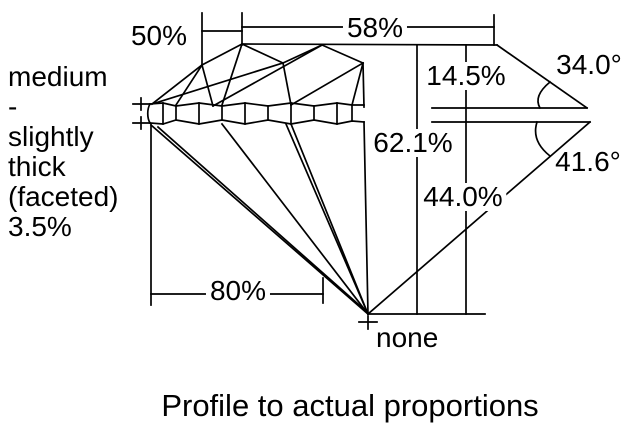 The image size is (640, 430). Describe the element at coordinates (375, 28) in the screenshot. I see `table-size-label: 58%` at that location.